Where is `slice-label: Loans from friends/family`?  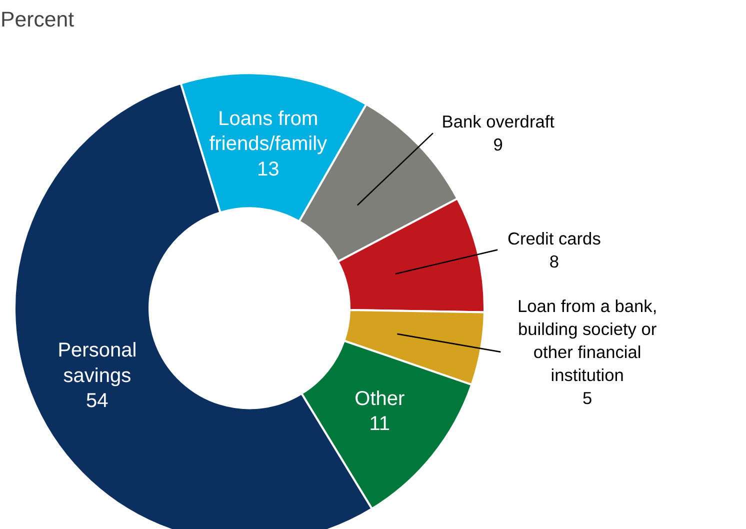 slice-label: Loans from friends/family is located at coordinates (268, 132).